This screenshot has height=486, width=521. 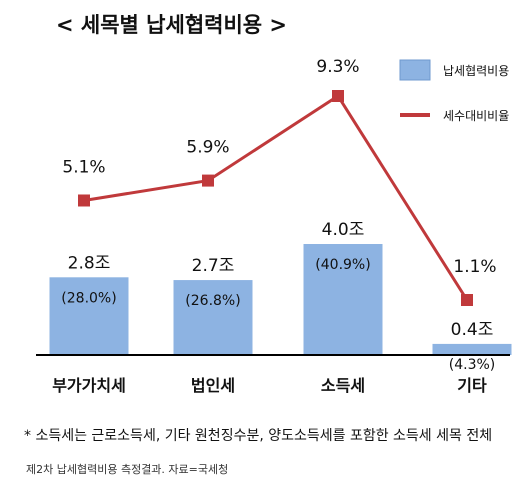 I want to click on bar-share-label: (26.8%), so click(x=212, y=301).